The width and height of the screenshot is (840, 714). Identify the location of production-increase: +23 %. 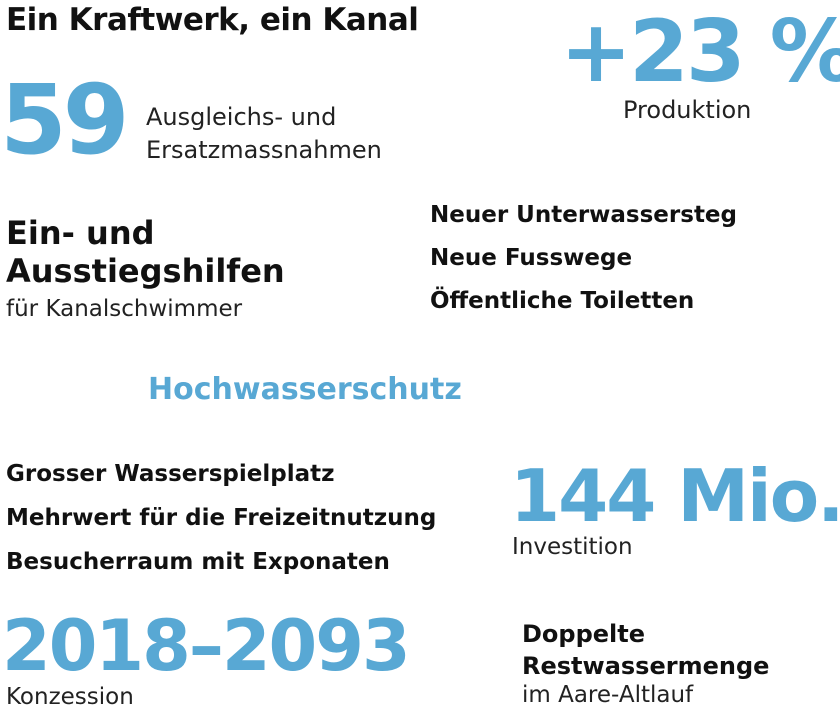
(700, 52).